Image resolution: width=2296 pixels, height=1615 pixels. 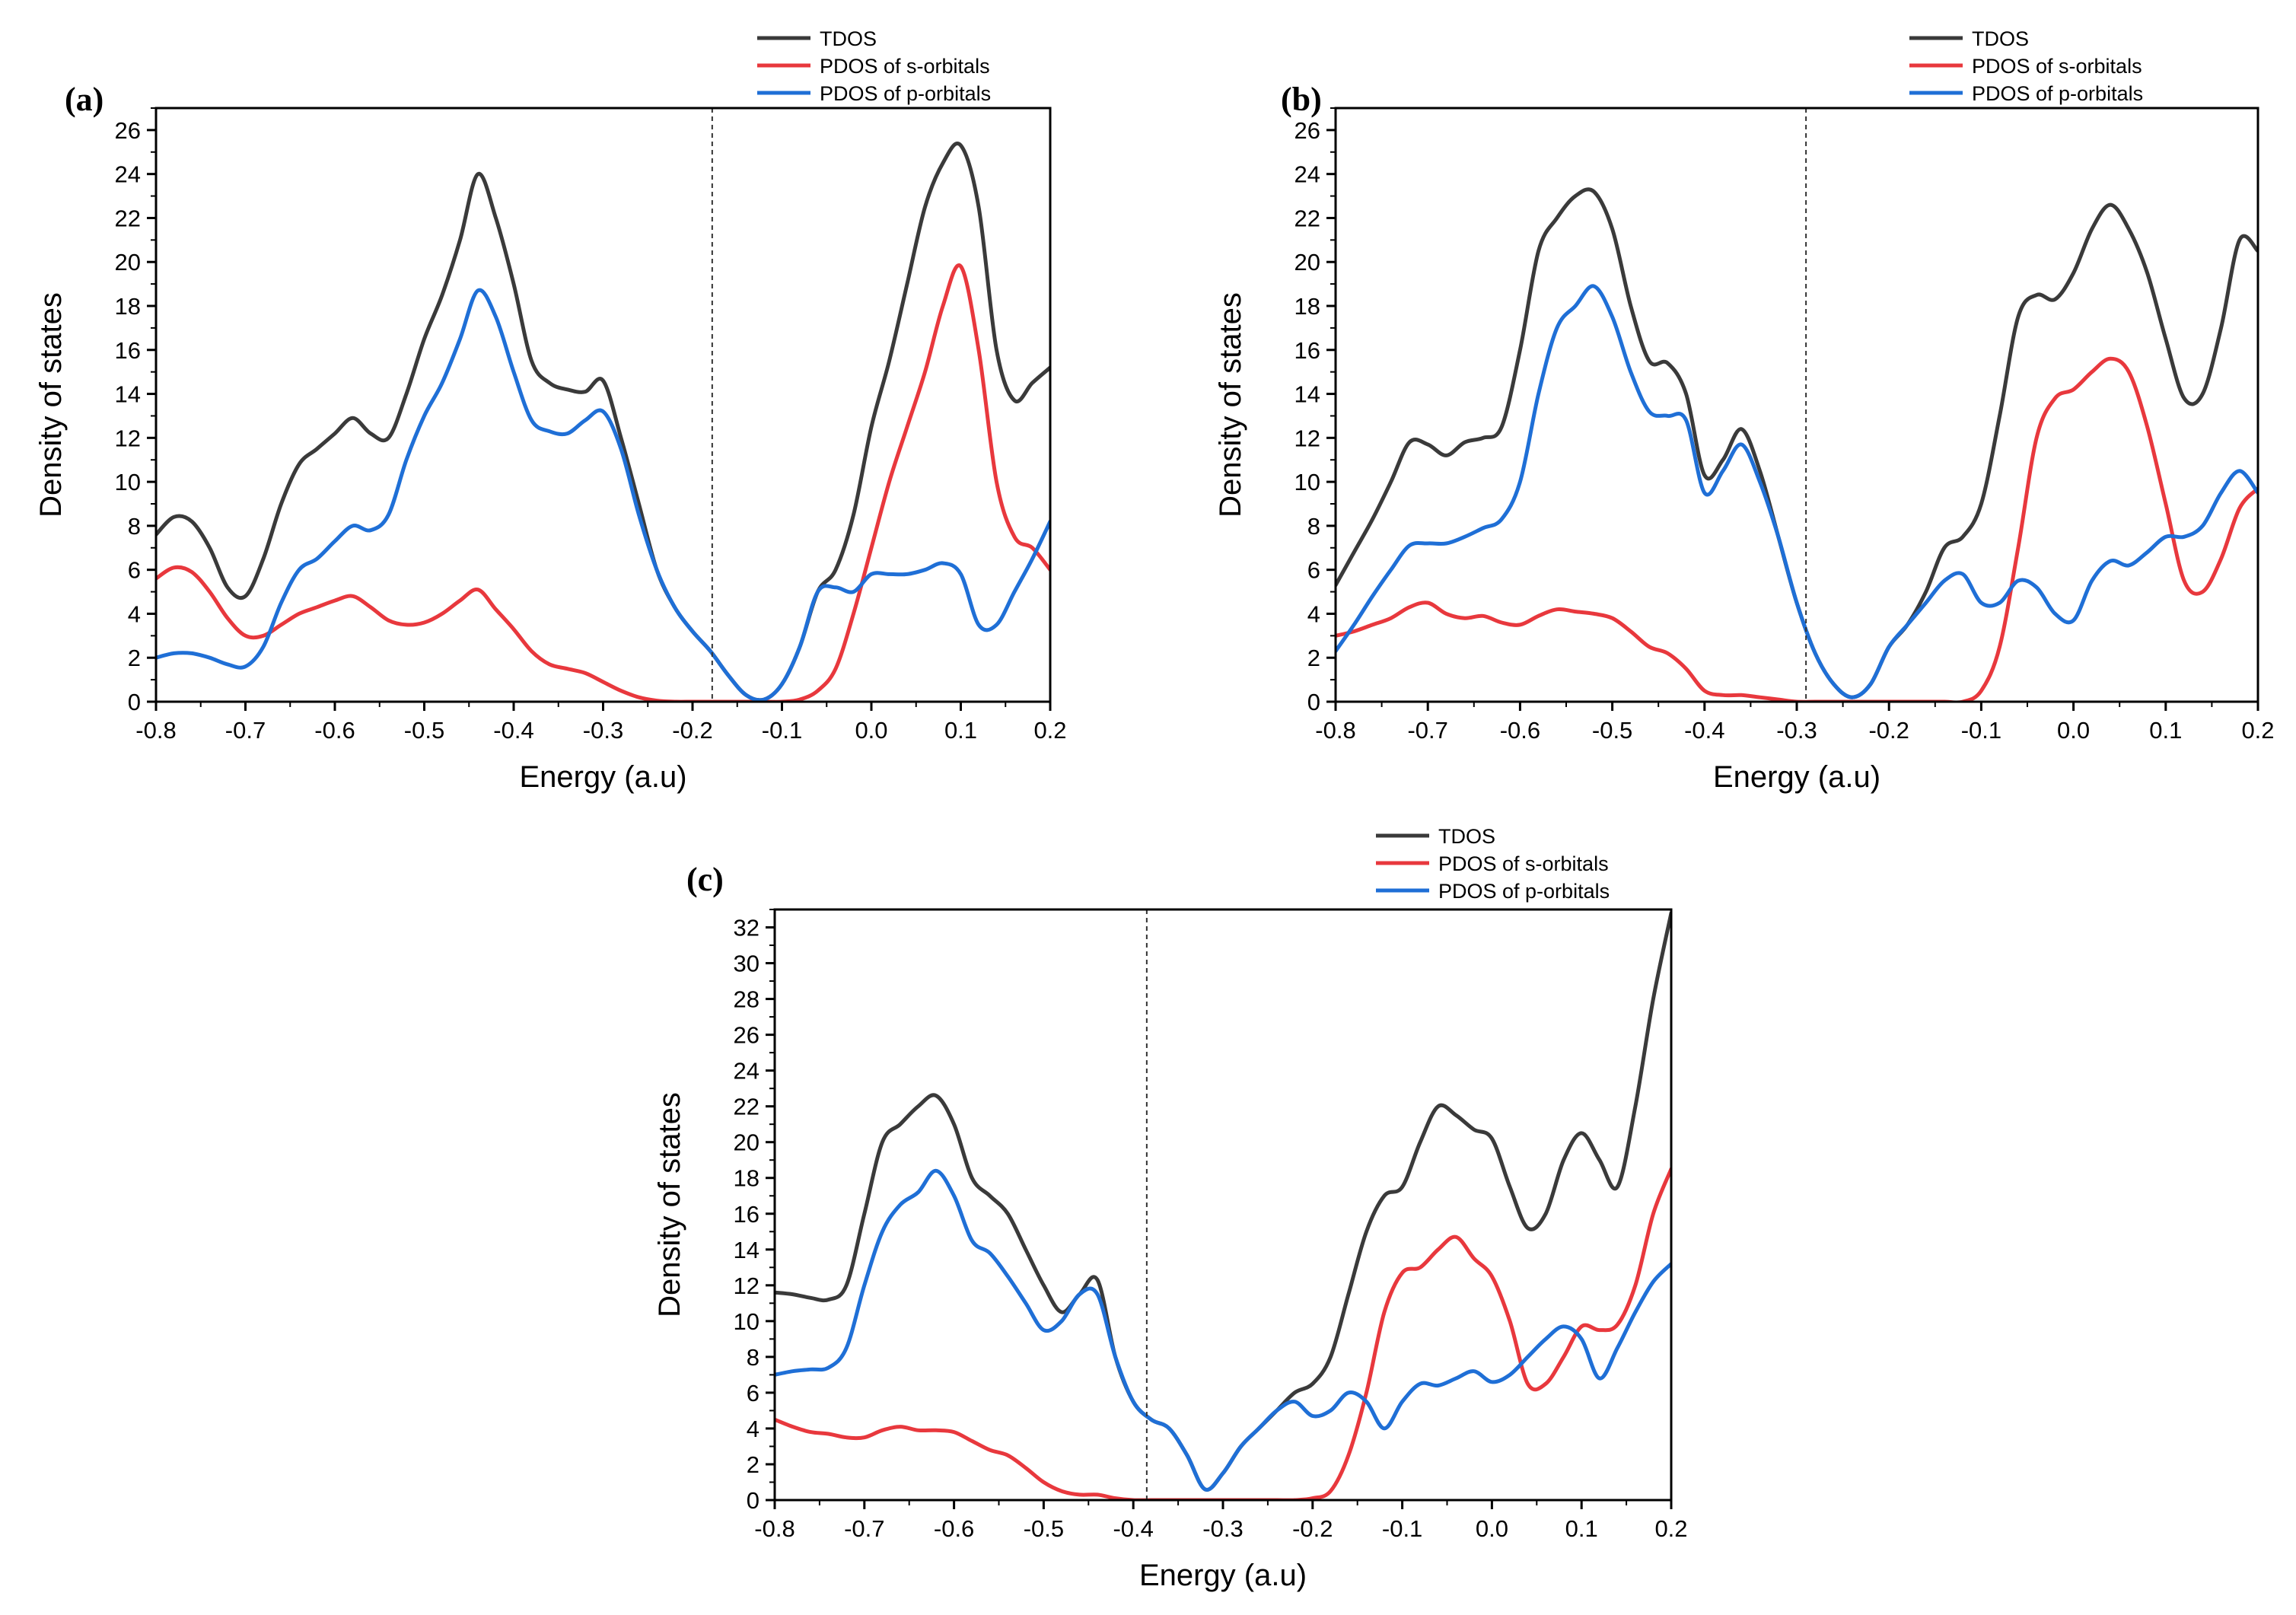 I want to click on x-tick-label: 0.1, so click(x=1581, y=1528).